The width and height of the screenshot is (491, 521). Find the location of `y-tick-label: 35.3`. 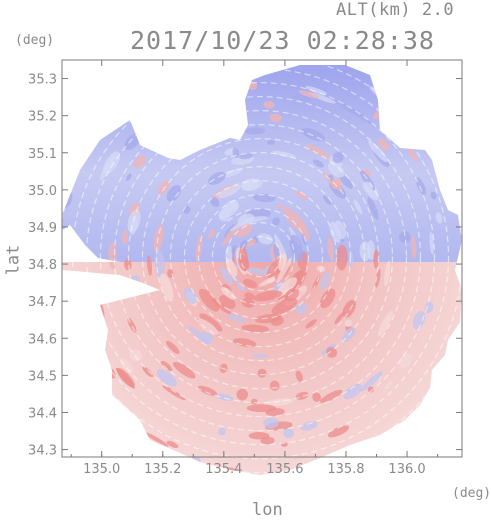

y-tick-label: 35.3 is located at coordinates (42, 80).